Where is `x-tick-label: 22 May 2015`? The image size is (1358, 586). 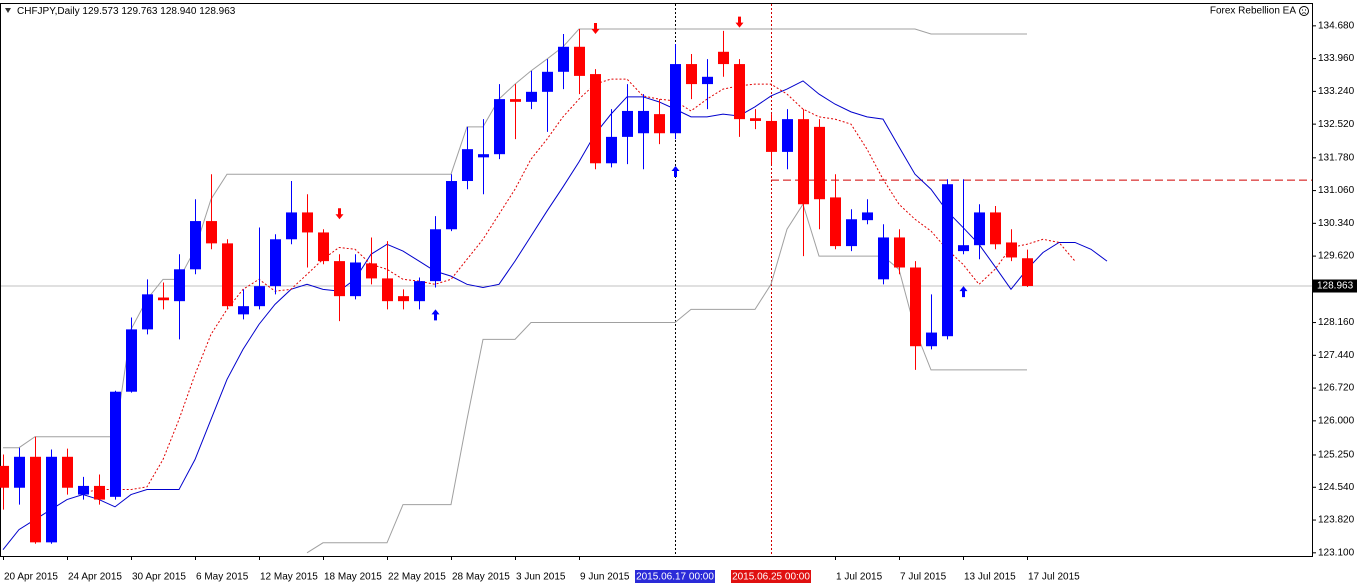
x-tick-label: 22 May 2015 is located at coordinates (417, 577).